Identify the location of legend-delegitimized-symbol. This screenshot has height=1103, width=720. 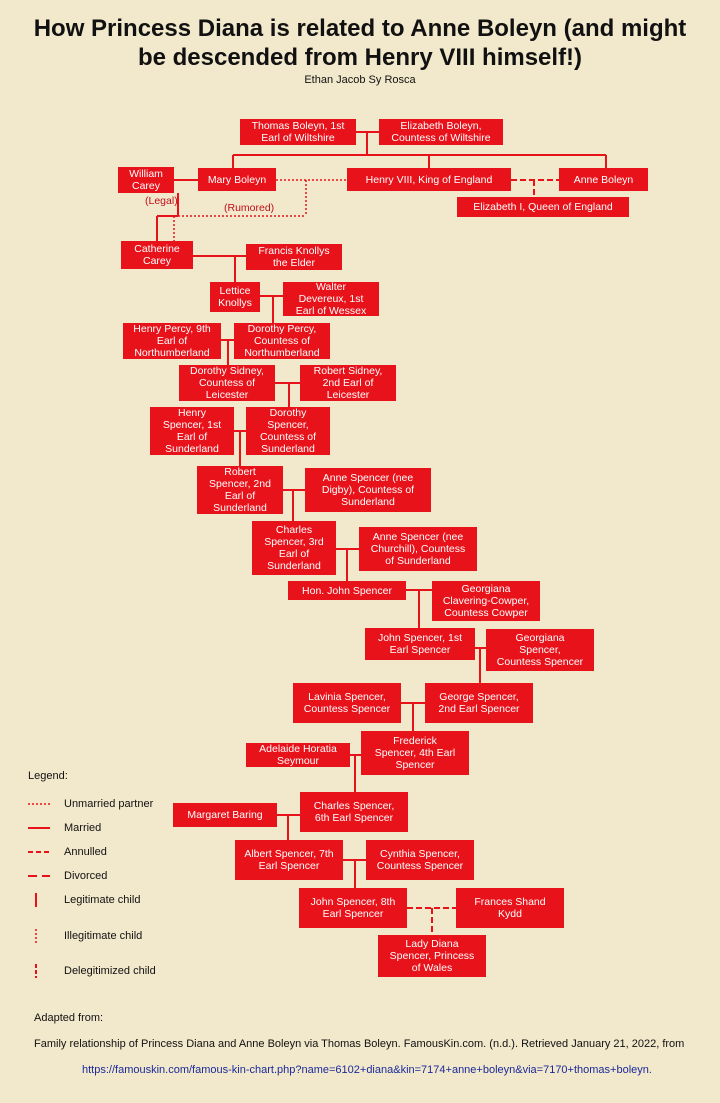
(36, 971).